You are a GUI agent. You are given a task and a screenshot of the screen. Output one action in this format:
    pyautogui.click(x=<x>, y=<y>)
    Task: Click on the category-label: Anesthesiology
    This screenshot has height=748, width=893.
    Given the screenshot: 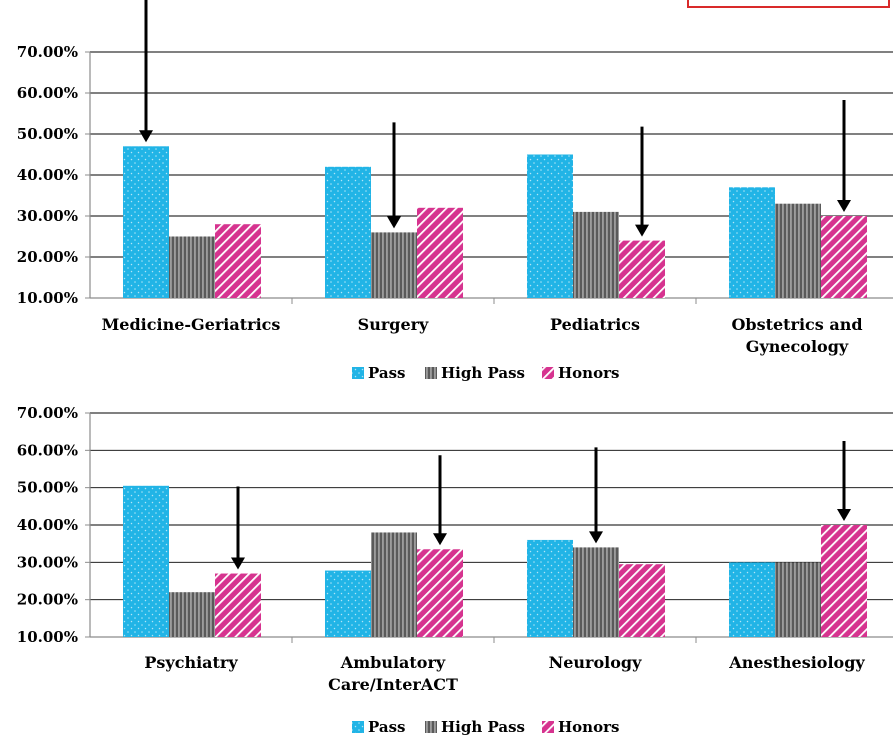 What is the action you would take?
    pyautogui.click(x=796, y=662)
    